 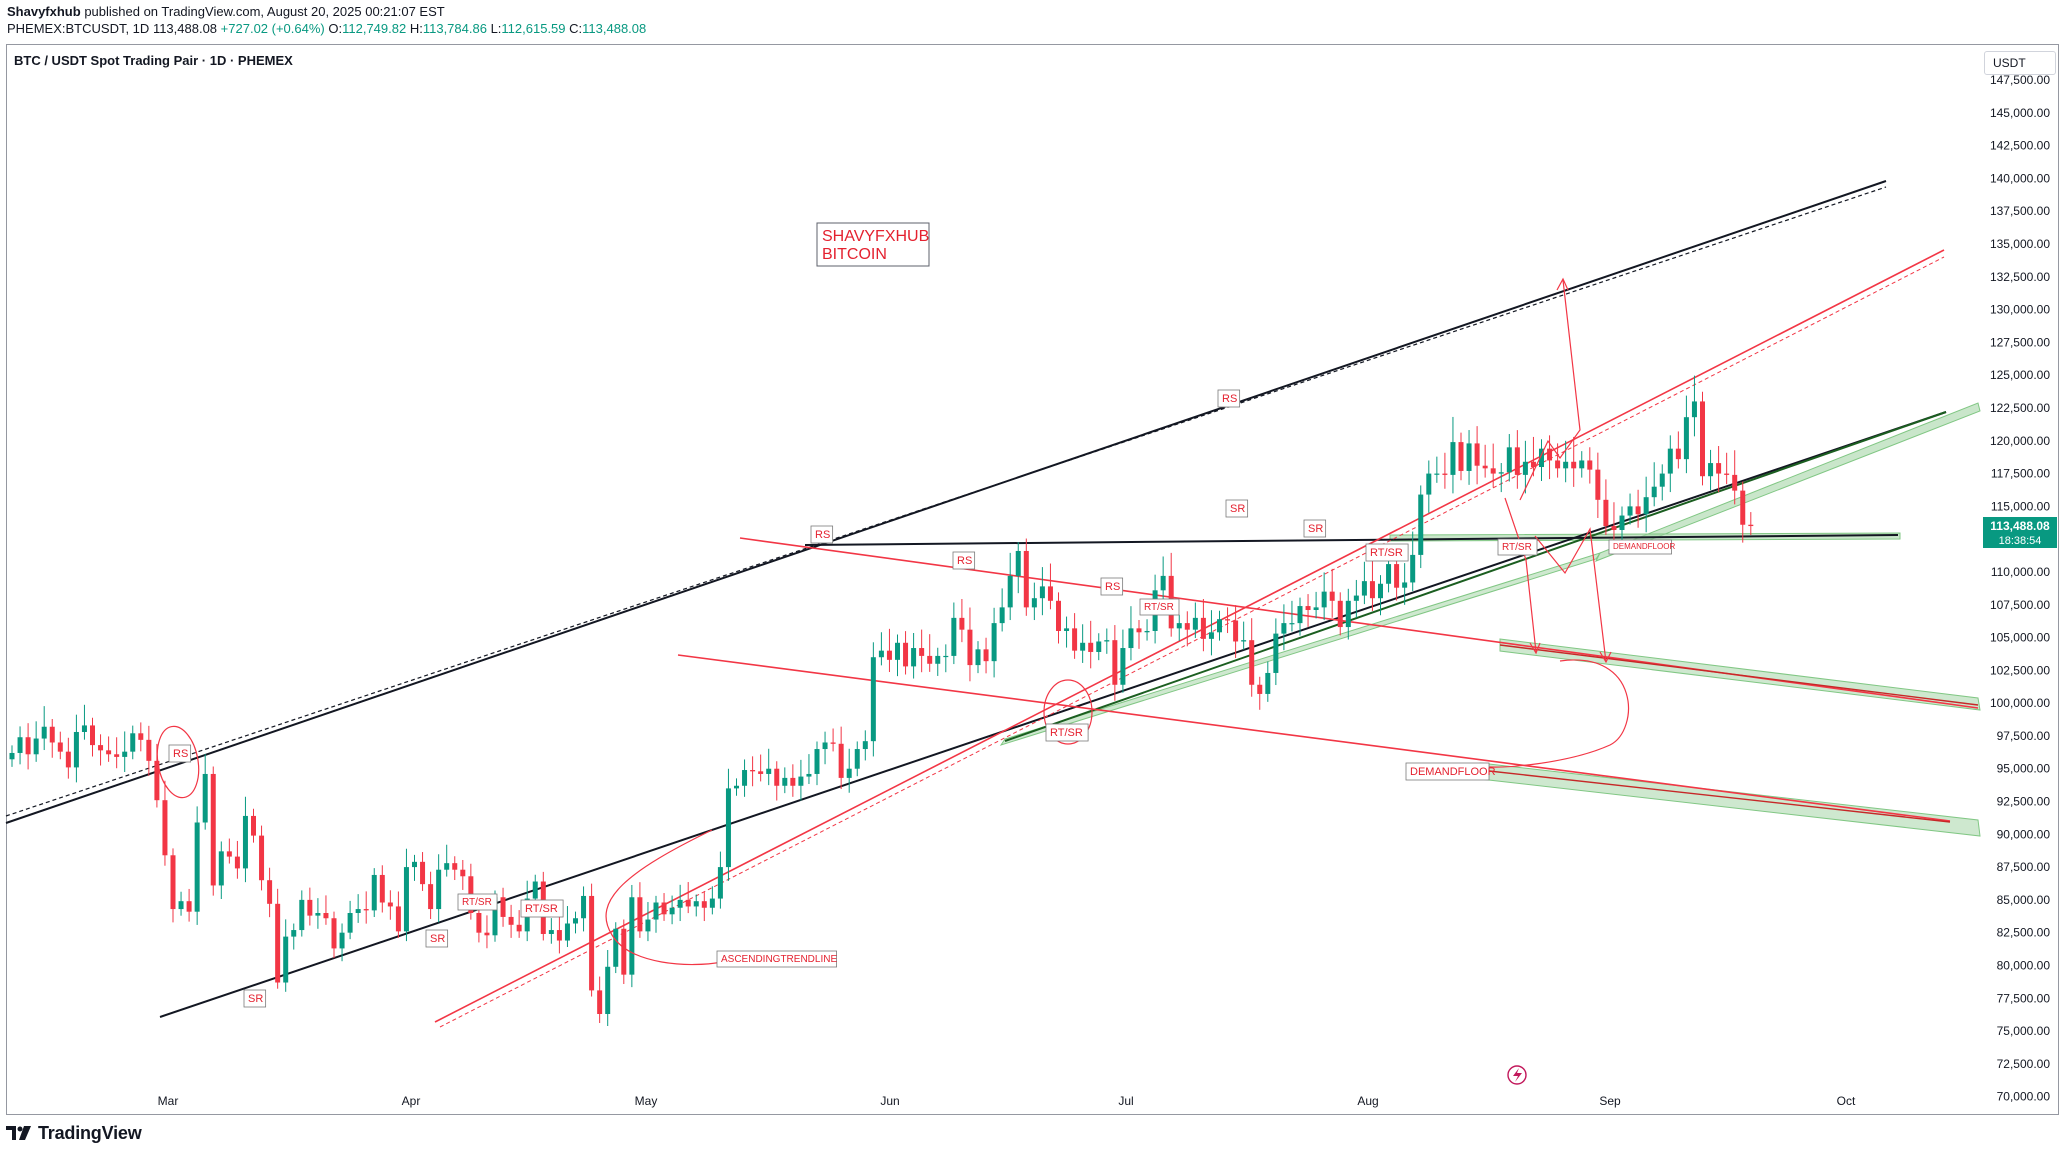 I want to click on watermark-line2: BITCOIN, so click(x=854, y=254).